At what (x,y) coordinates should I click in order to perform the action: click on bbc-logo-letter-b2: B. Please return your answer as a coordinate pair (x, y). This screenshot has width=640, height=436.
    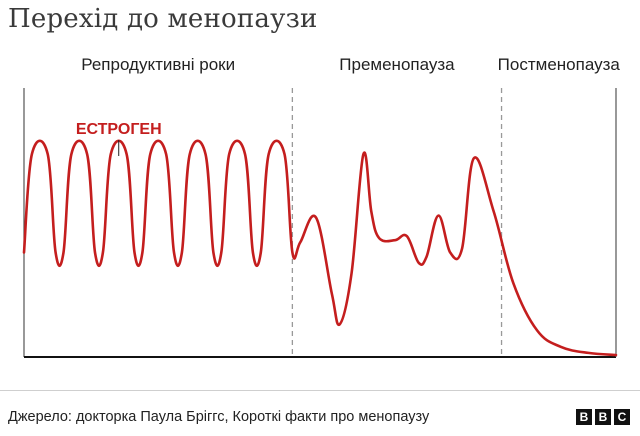
    Looking at the image, I should click on (603, 417).